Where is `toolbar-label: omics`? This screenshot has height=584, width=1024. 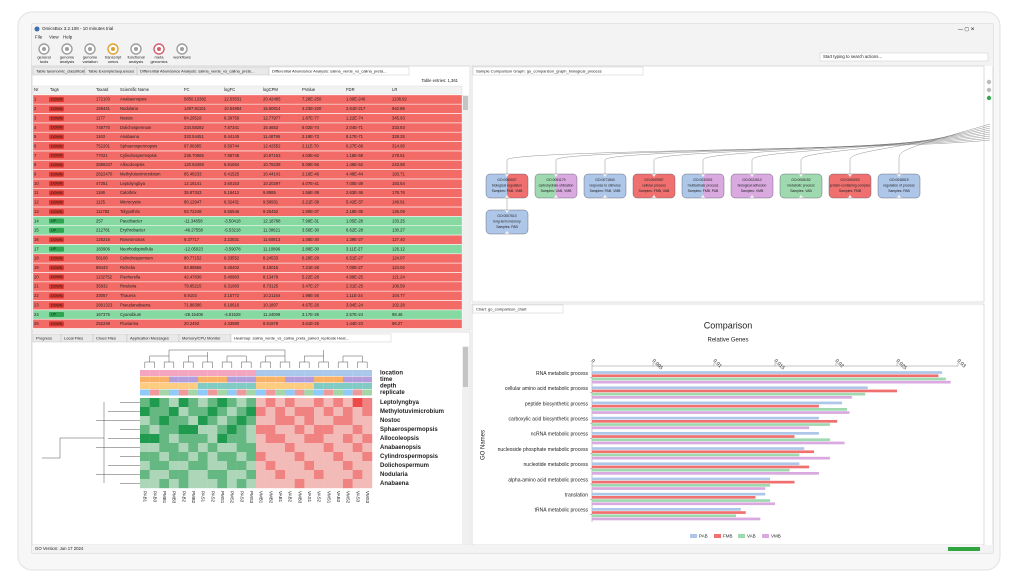 toolbar-label: omics is located at coordinates (113, 61).